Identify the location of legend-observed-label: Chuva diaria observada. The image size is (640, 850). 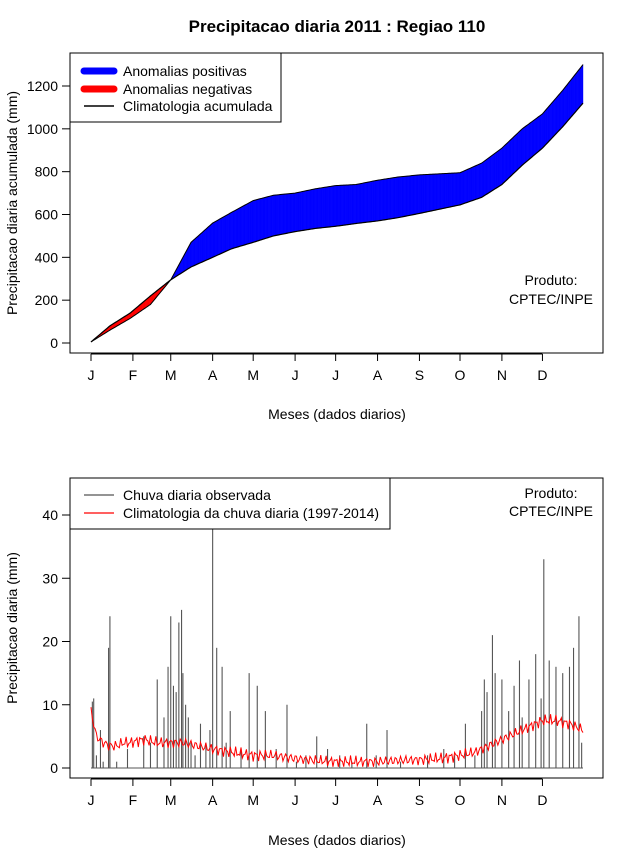
(197, 495).